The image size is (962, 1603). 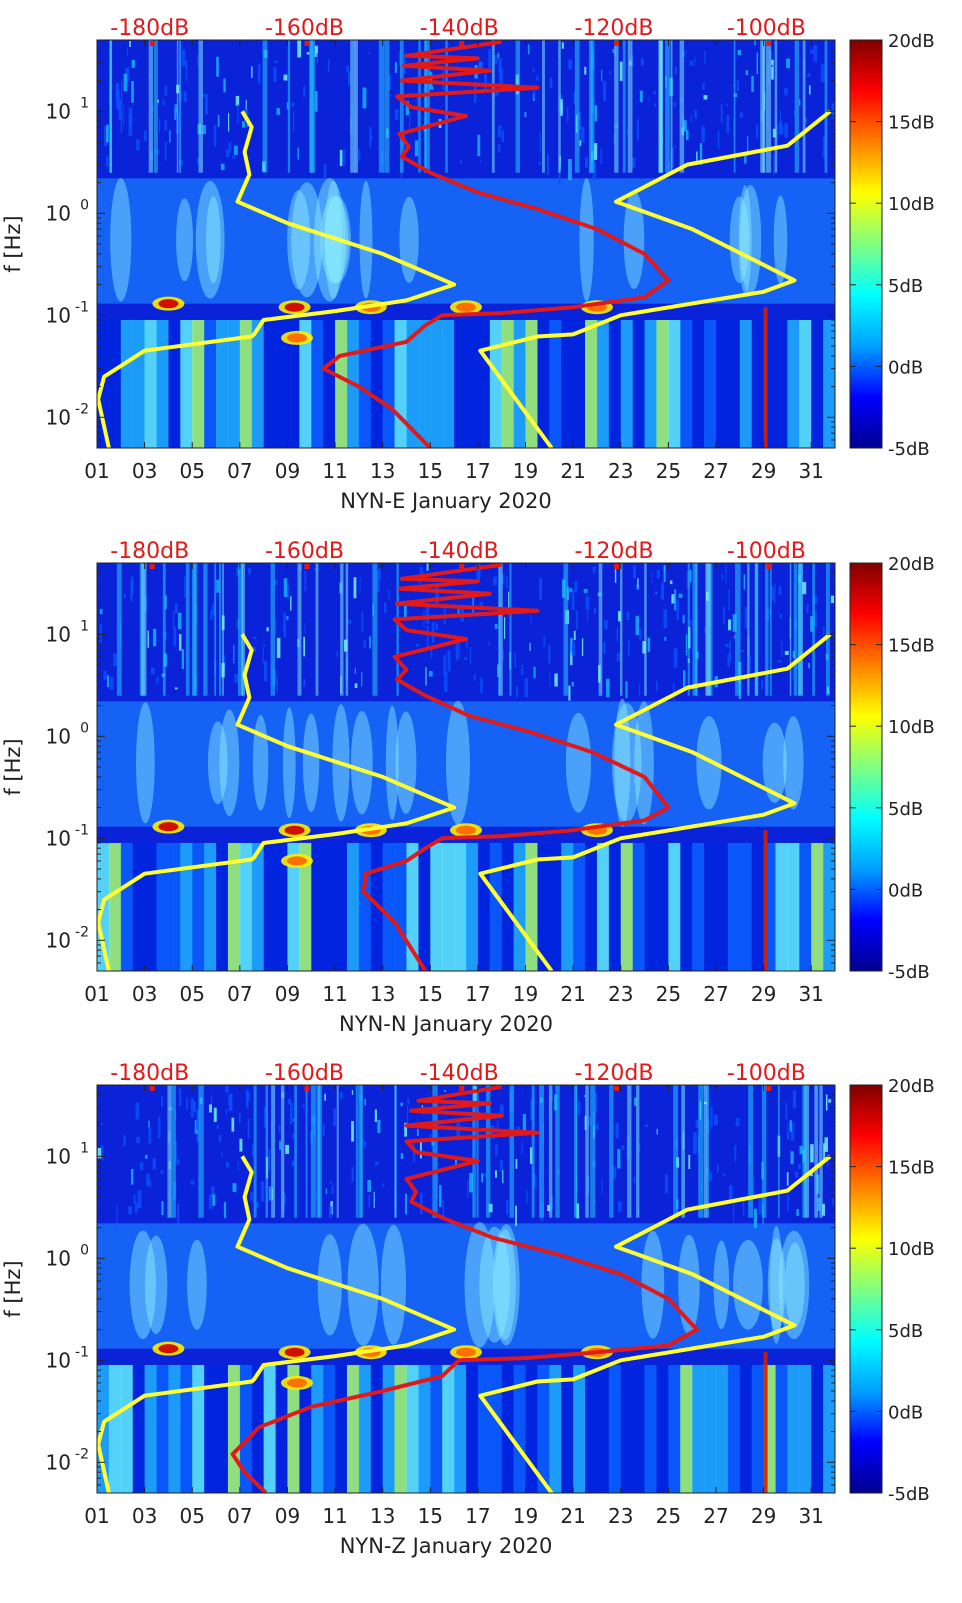 I want to click on y-tick-exponent: -1, so click(x=82, y=830).